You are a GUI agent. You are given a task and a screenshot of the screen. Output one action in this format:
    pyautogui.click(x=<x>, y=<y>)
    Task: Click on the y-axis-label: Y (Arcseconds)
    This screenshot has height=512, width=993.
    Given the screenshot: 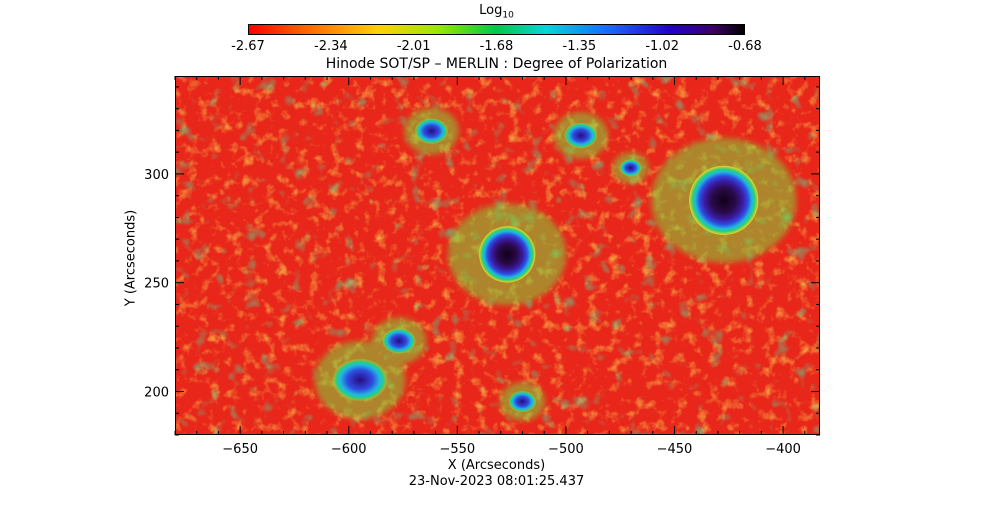 What is the action you would take?
    pyautogui.click(x=131, y=258)
    